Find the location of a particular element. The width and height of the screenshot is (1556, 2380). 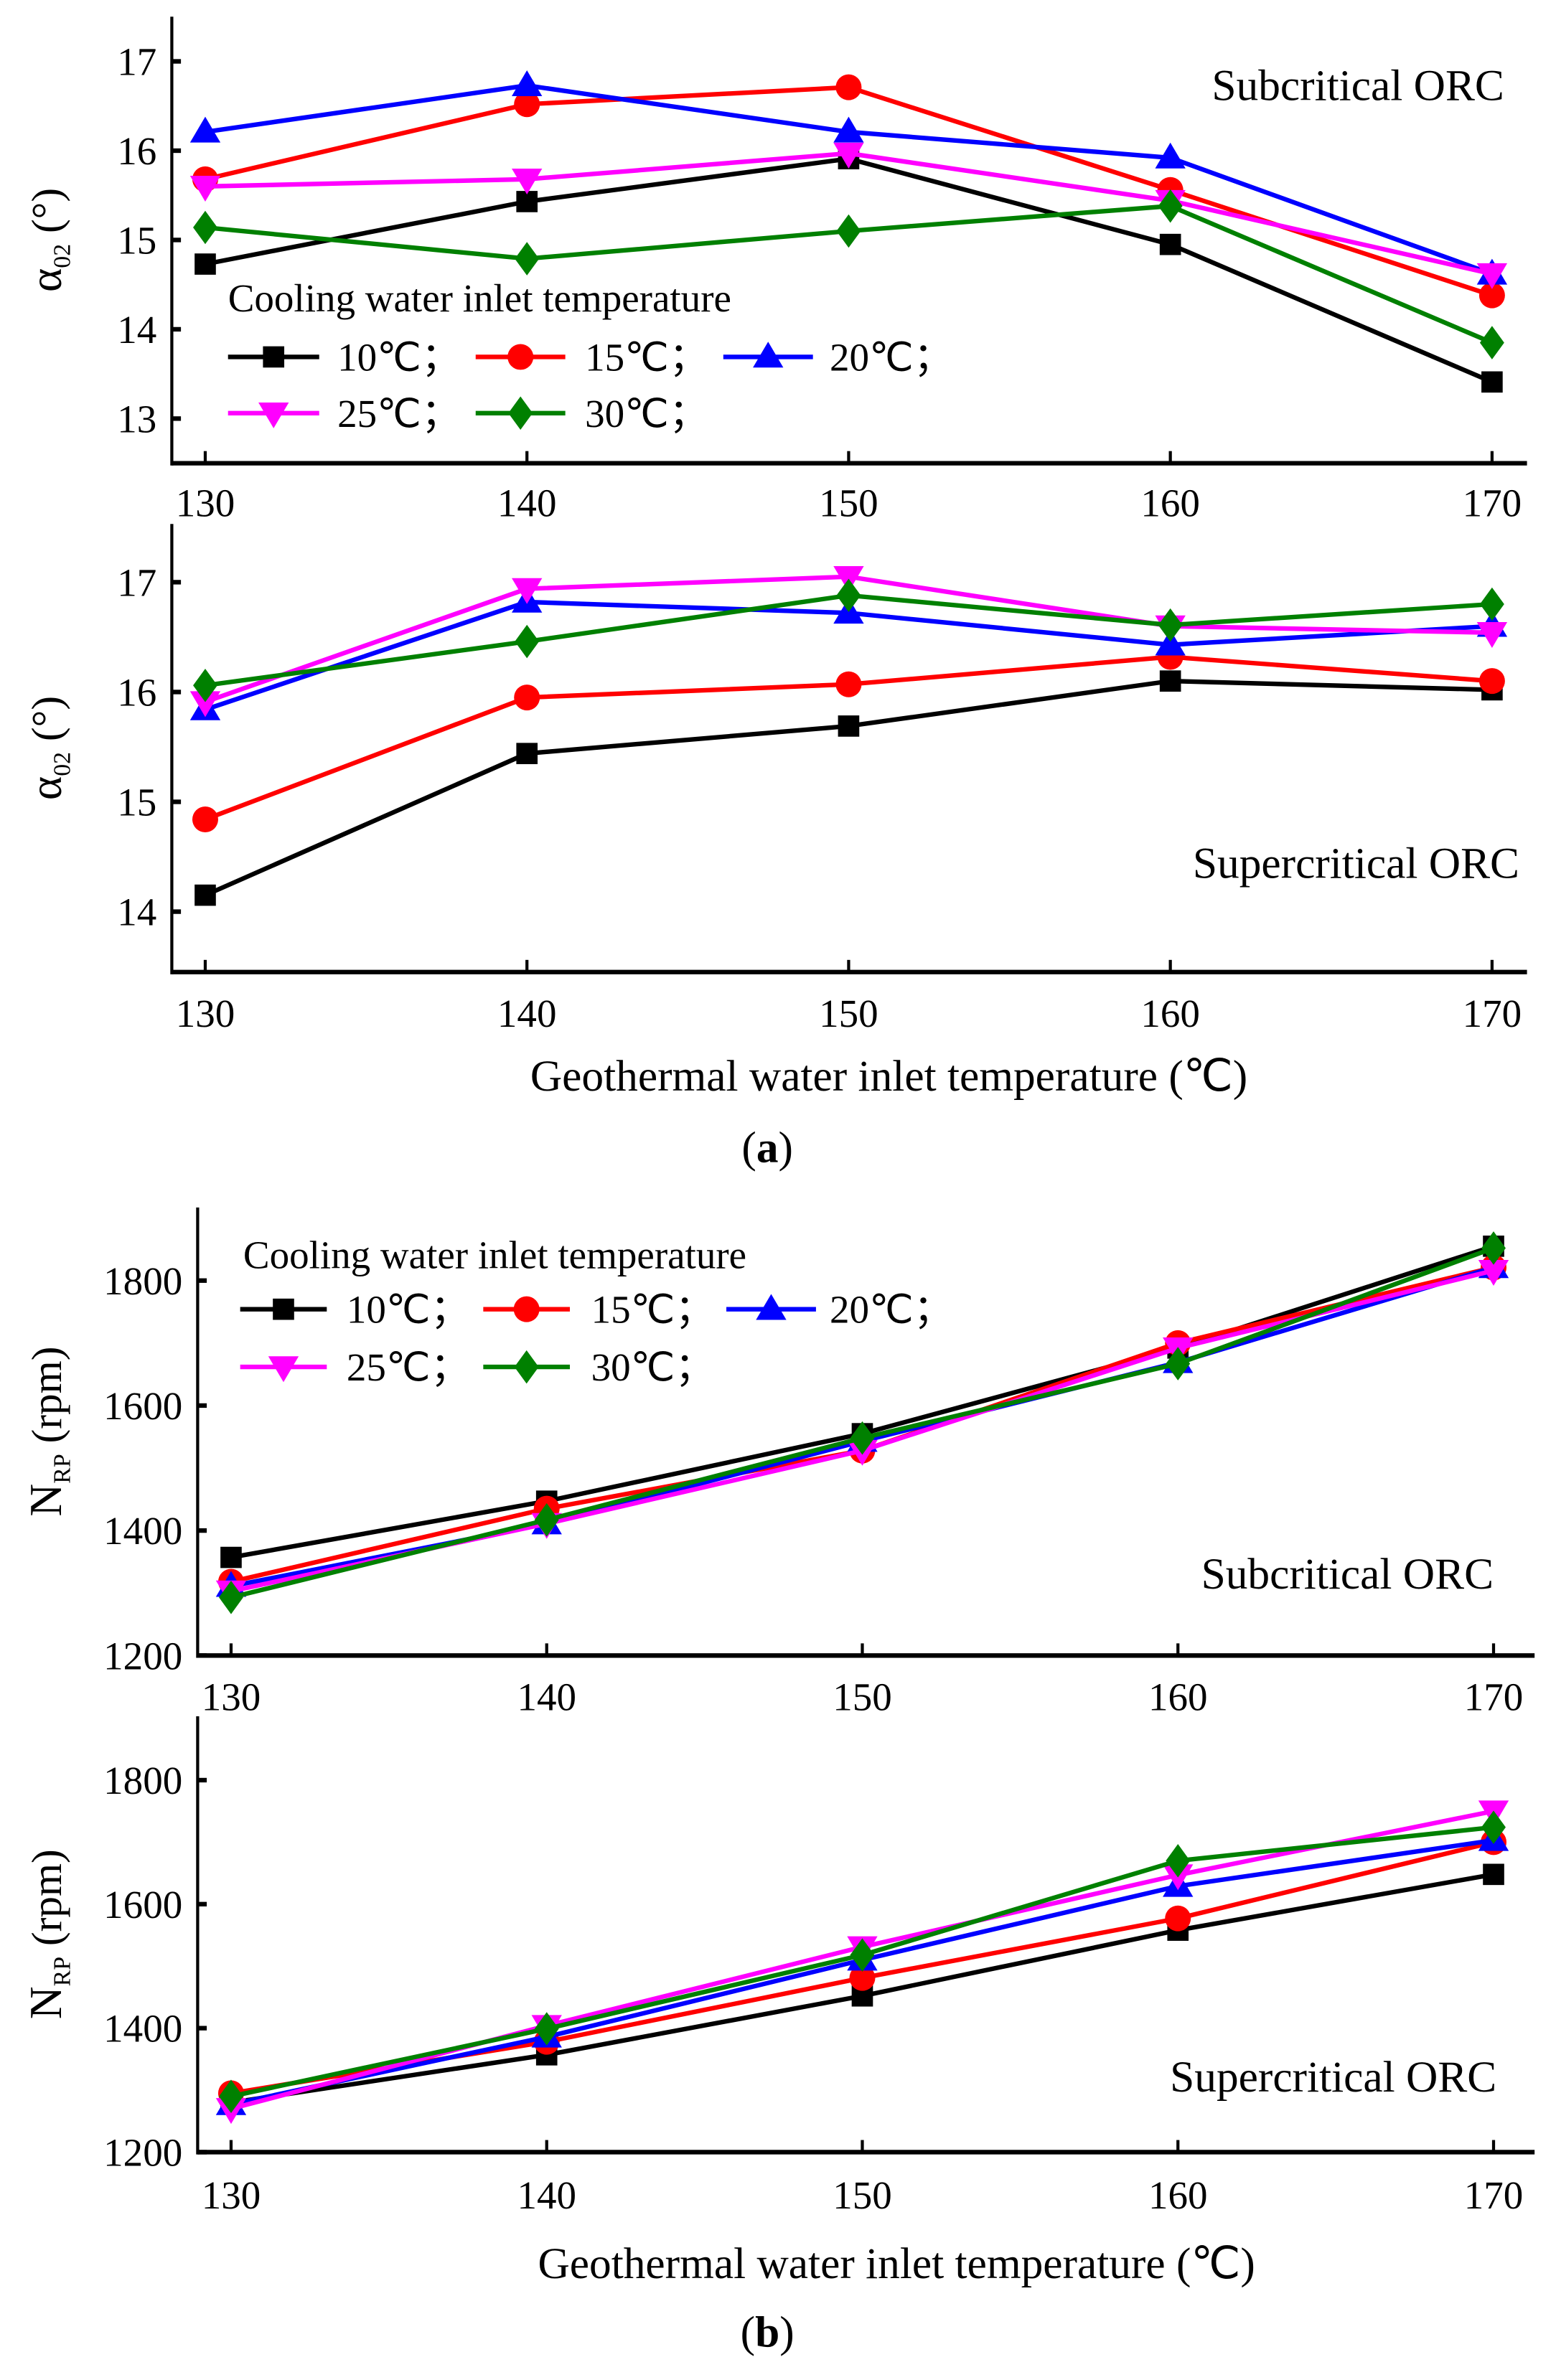

y-tick-label: 1600 is located at coordinates (143, 1406).